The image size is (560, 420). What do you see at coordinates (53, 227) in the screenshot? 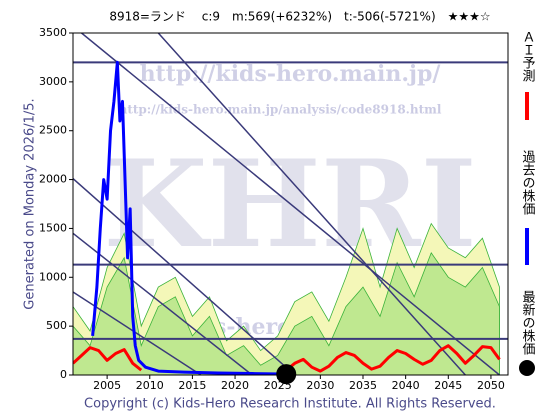
I see `y-tick-label: 1500` at bounding box center [53, 227].